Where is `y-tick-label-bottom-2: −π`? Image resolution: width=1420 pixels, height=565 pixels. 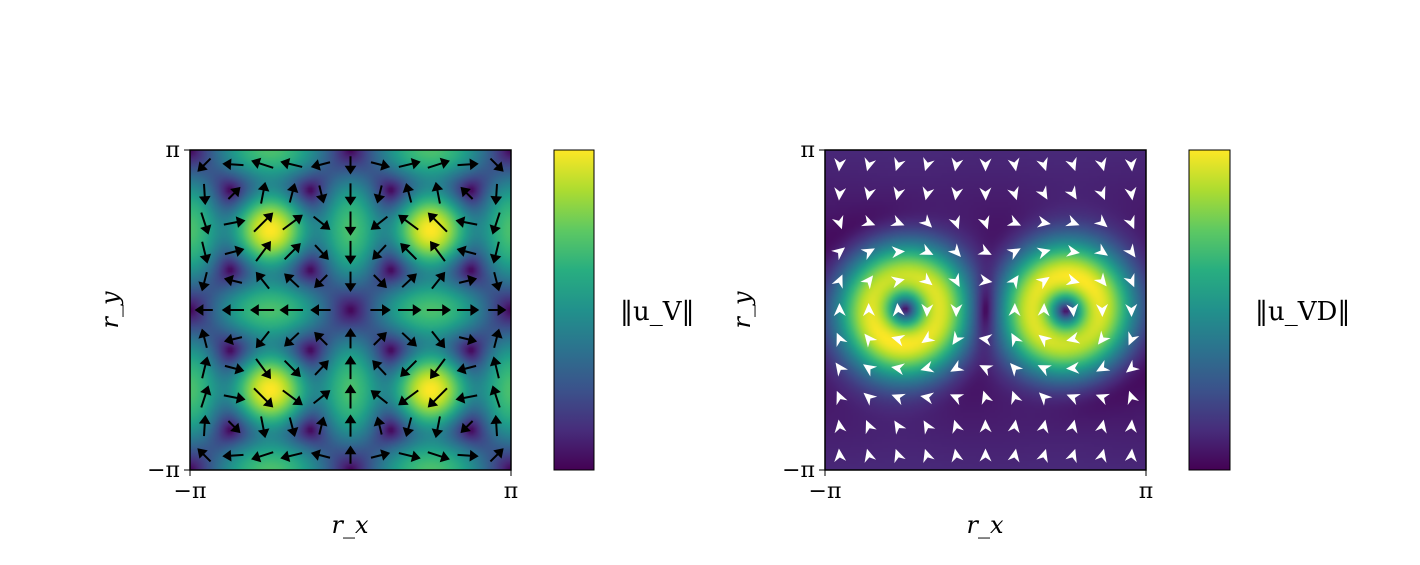 y-tick-label-bottom-2: −π is located at coordinates (798, 470).